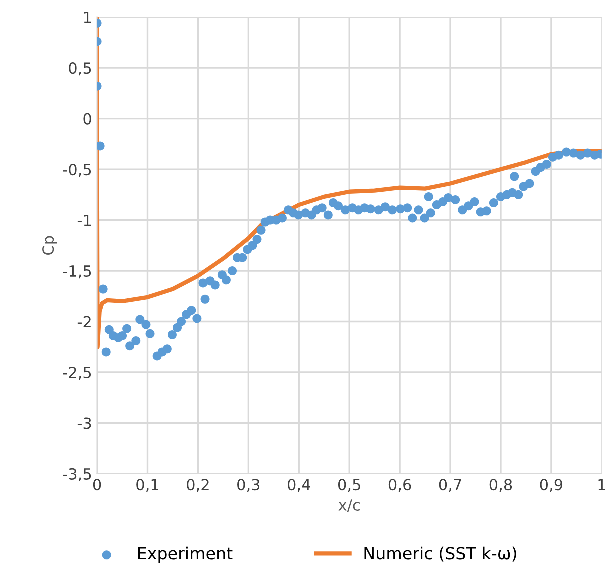  What do you see at coordinates (400, 485) in the screenshot?
I see `x-tick-label: 0,6` at bounding box center [400, 485].